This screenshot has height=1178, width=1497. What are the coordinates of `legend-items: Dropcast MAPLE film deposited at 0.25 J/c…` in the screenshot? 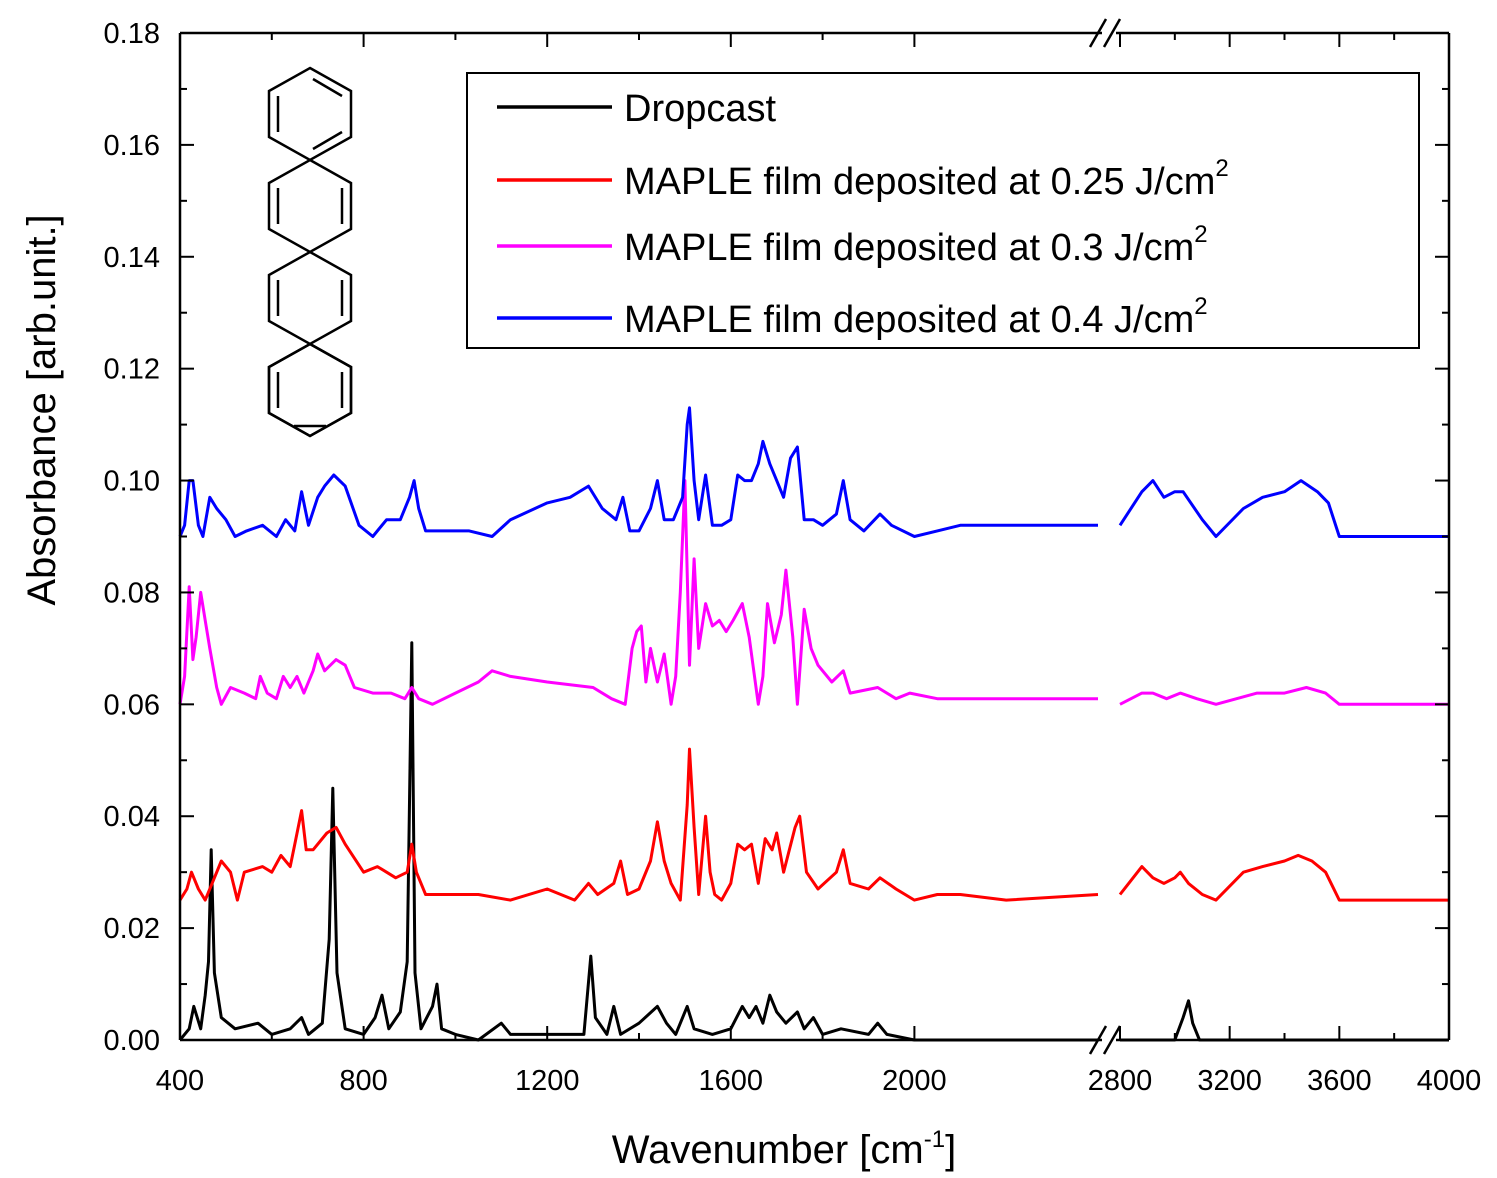 It's located at (863, 214).